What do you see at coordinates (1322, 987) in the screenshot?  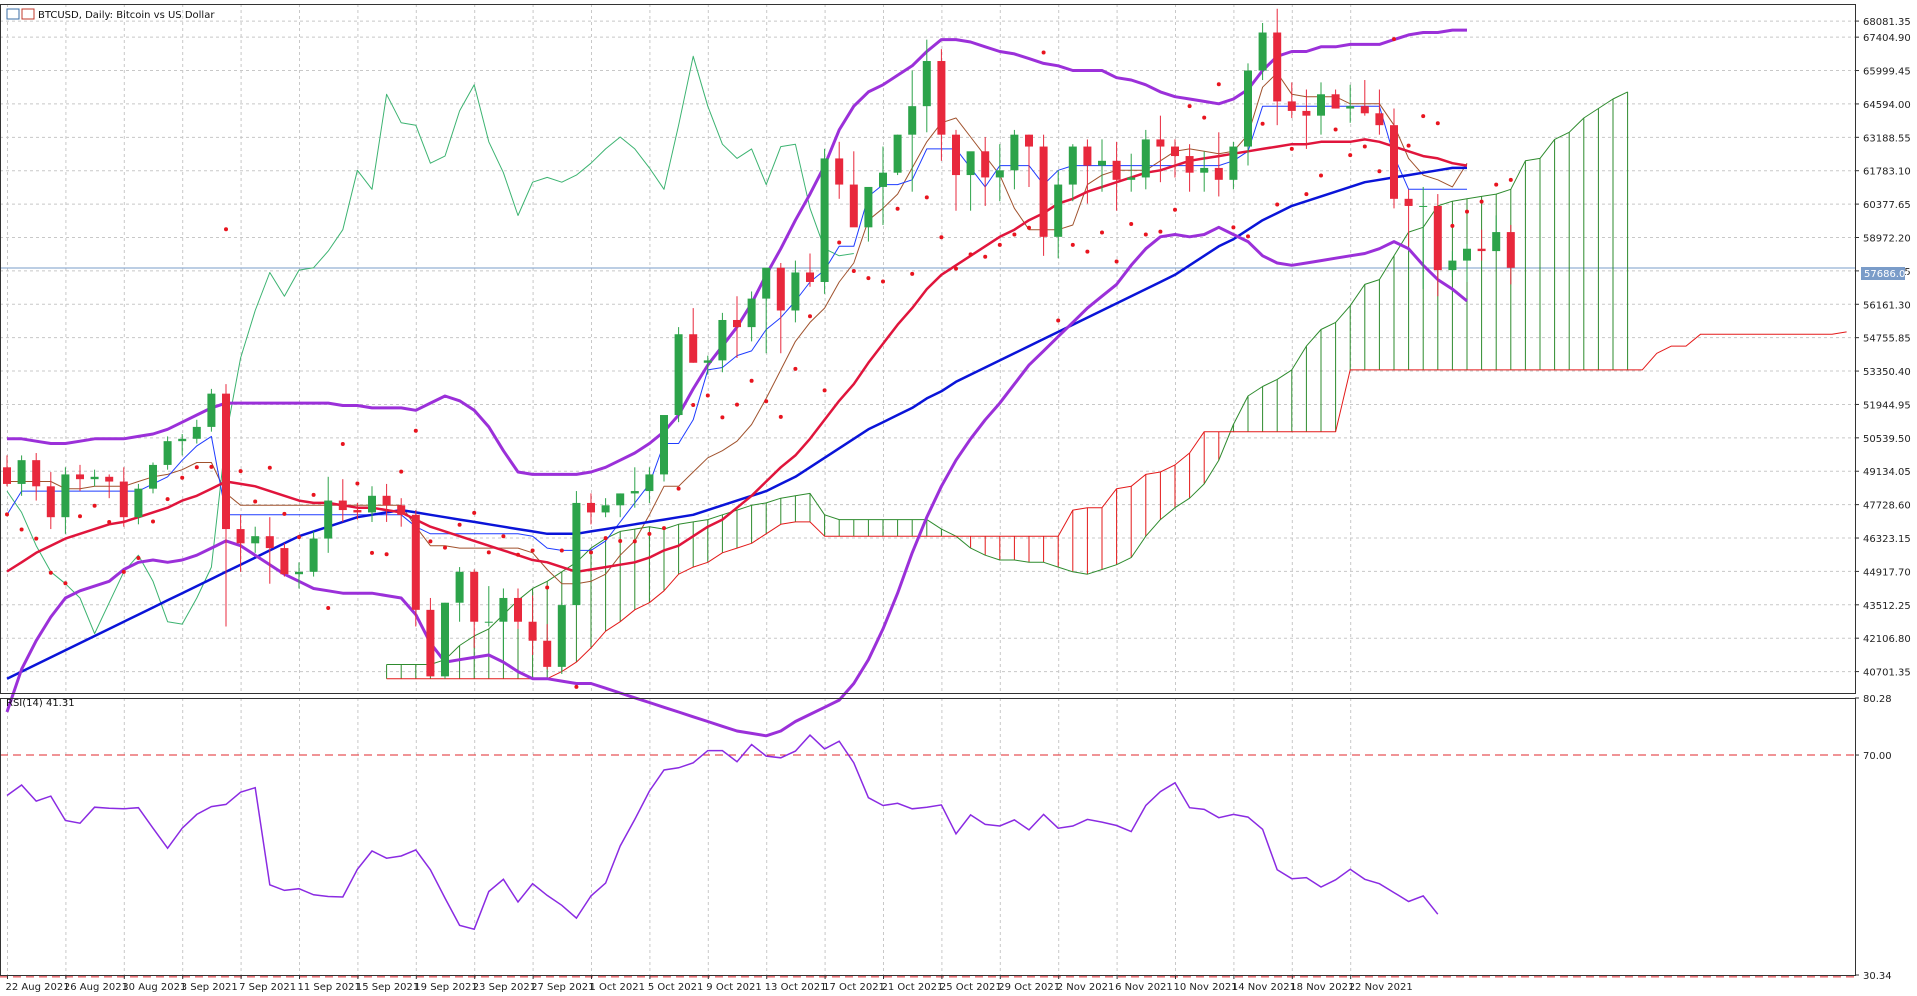 I see `x-tick-label: 18 Nov 2021` at bounding box center [1322, 987].